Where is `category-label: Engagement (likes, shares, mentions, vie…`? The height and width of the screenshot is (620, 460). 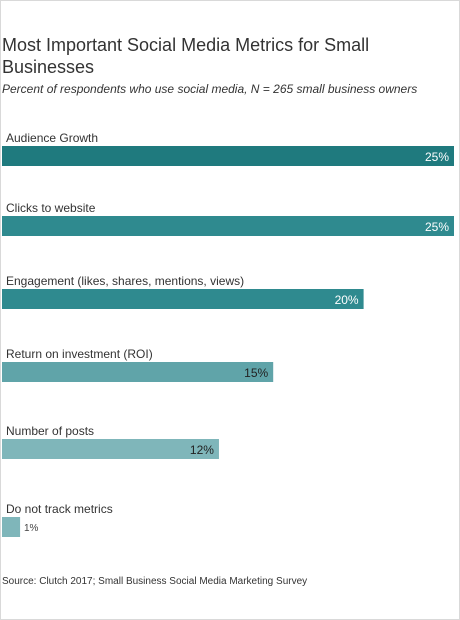
category-label: Engagement (likes, shares, mentions, vie… is located at coordinates (125, 281).